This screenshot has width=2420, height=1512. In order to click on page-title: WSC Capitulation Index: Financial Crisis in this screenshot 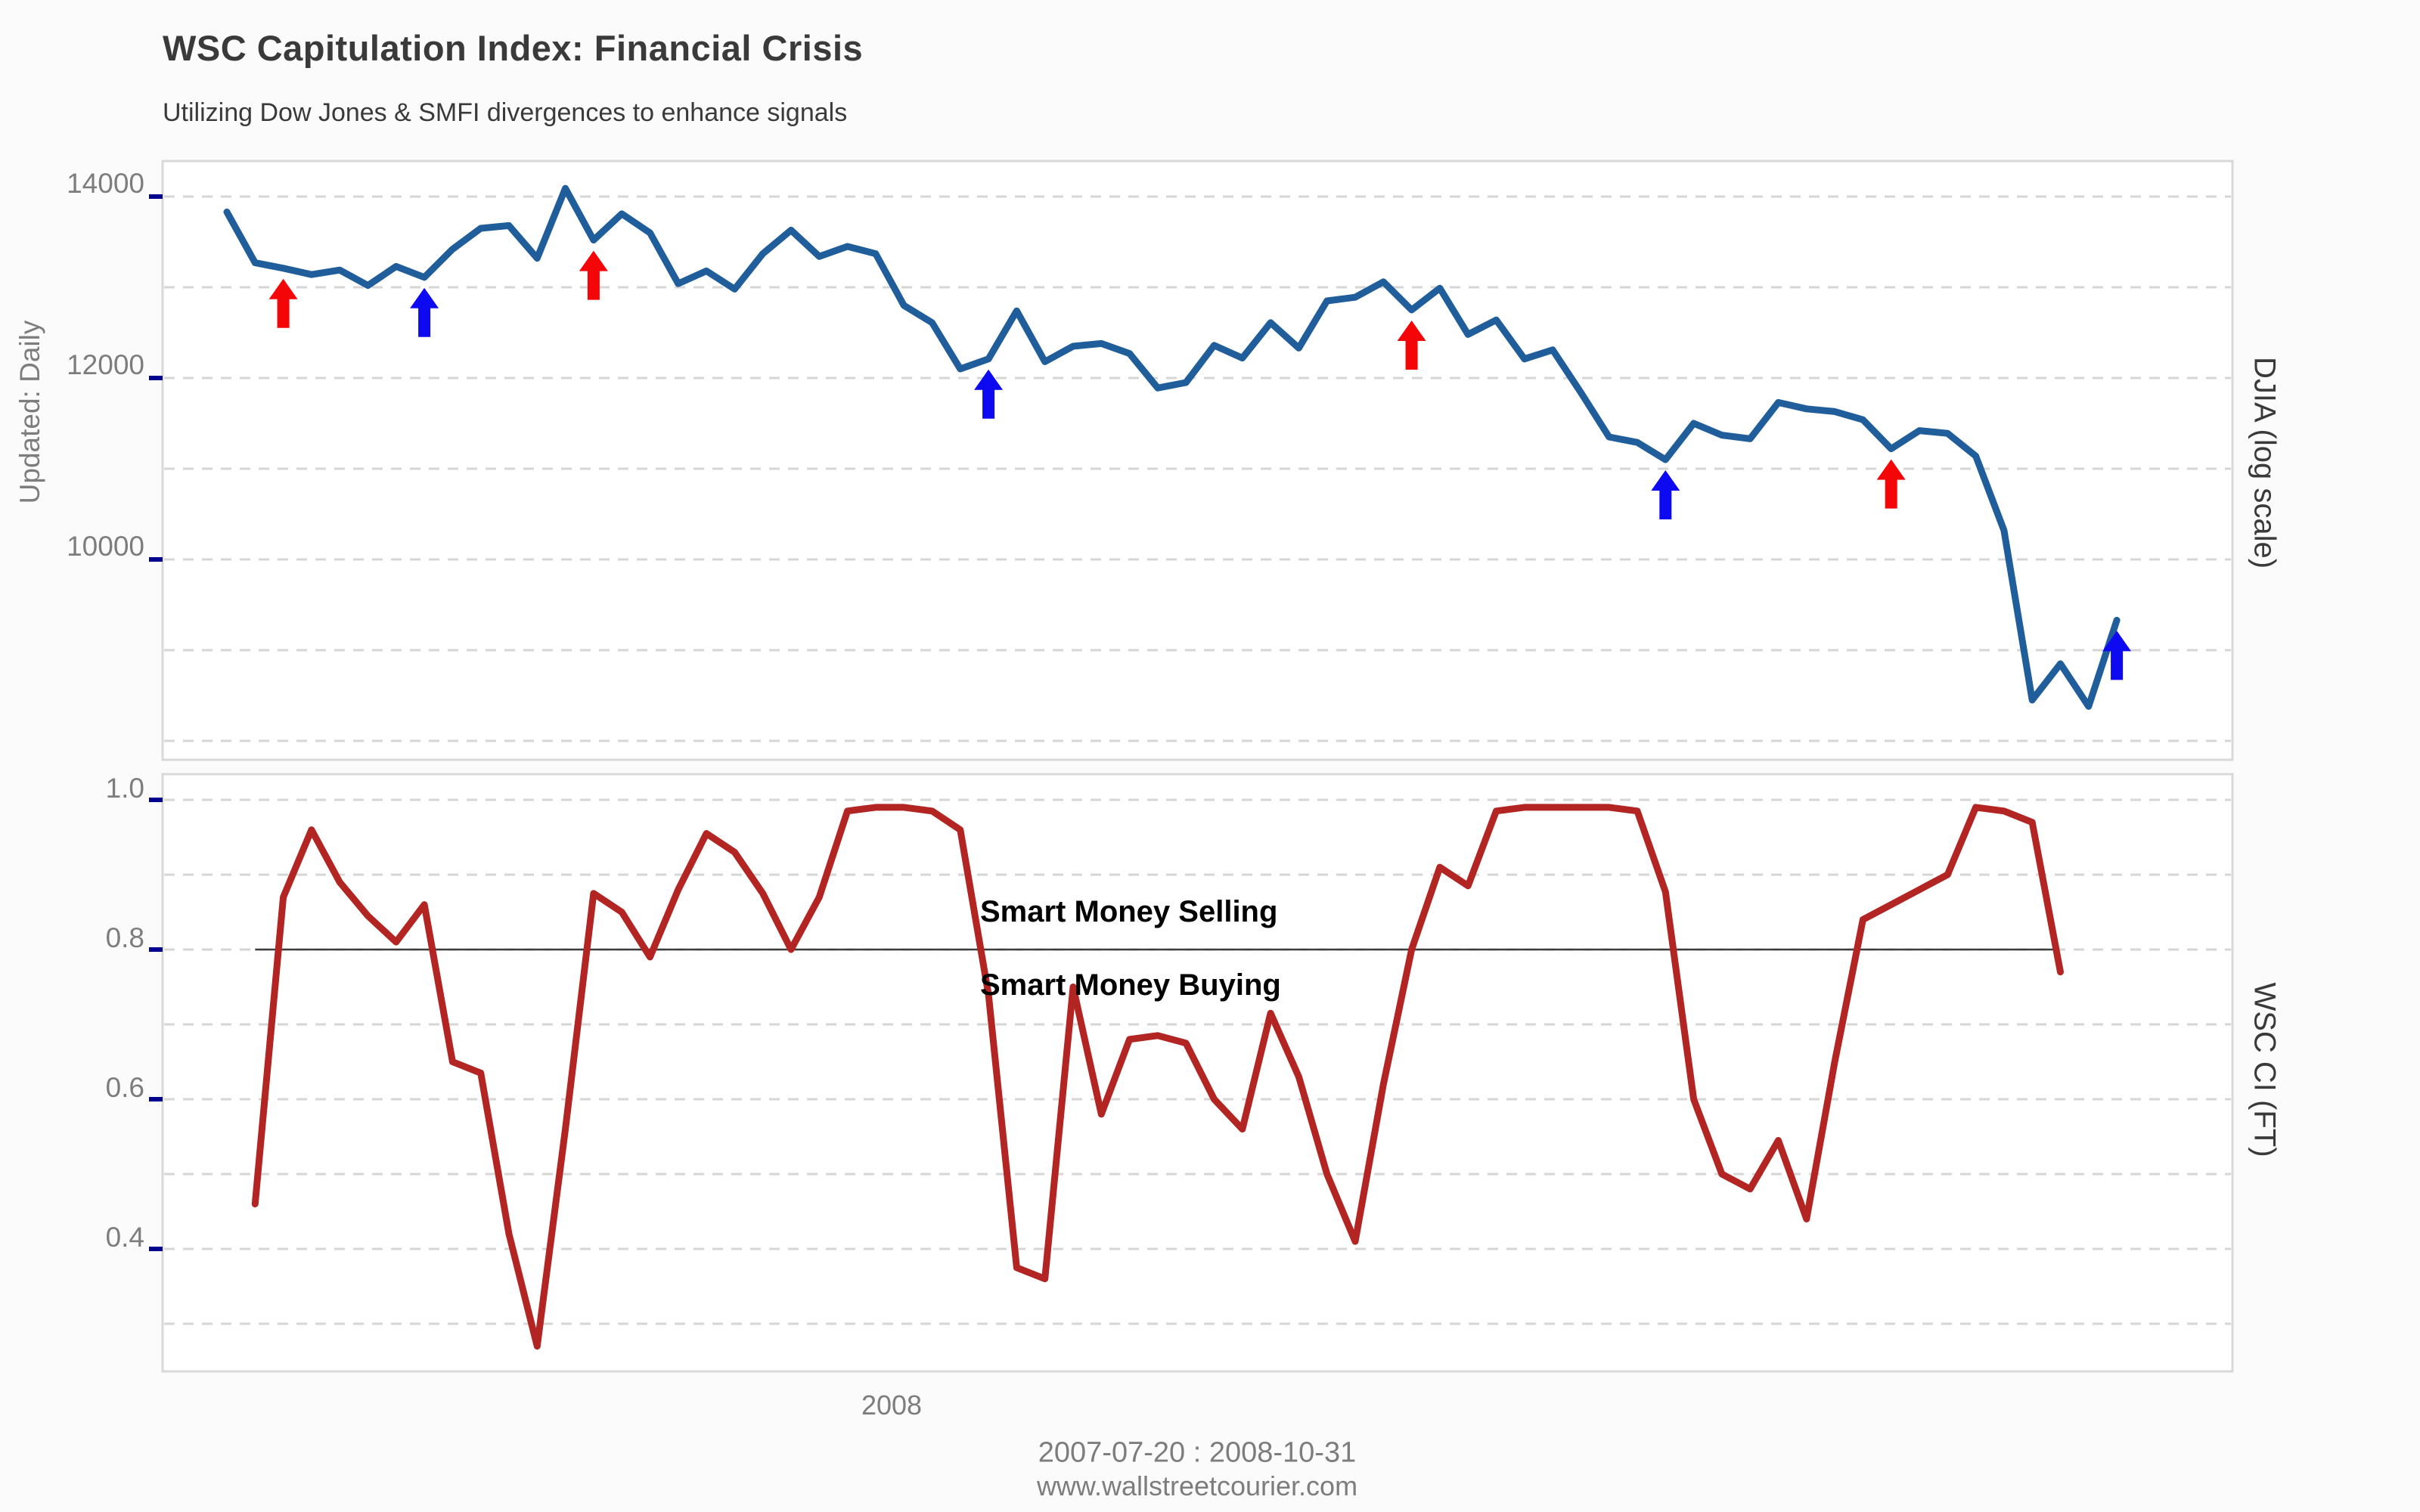, I will do `click(513, 48)`.